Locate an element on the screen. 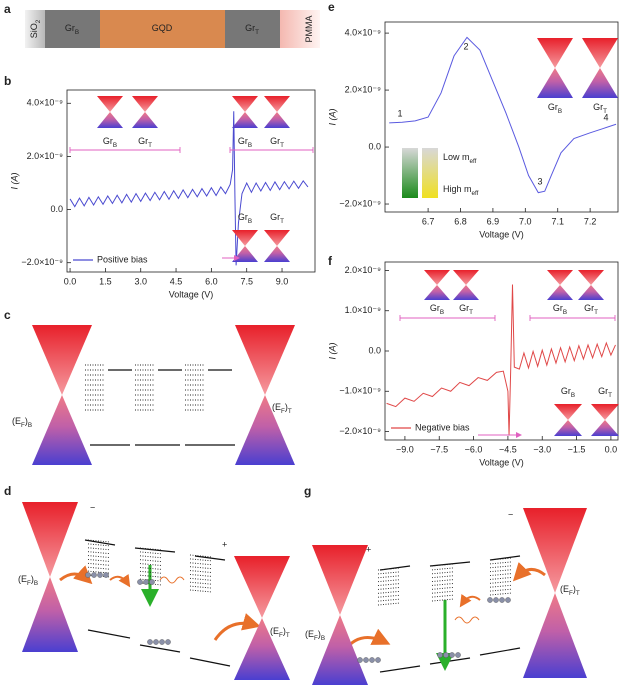 The height and width of the screenshot is (685, 625). label-part: 2 is located at coordinates (38, 21).